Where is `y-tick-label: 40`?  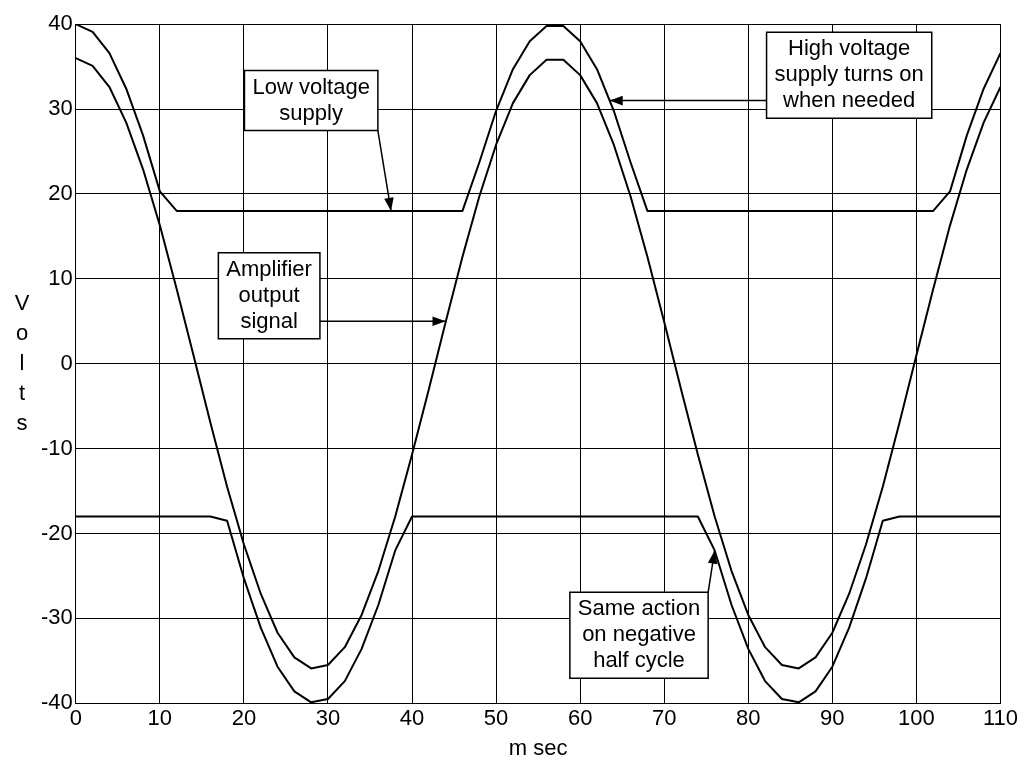
y-tick-label: 40 is located at coordinates (60, 23).